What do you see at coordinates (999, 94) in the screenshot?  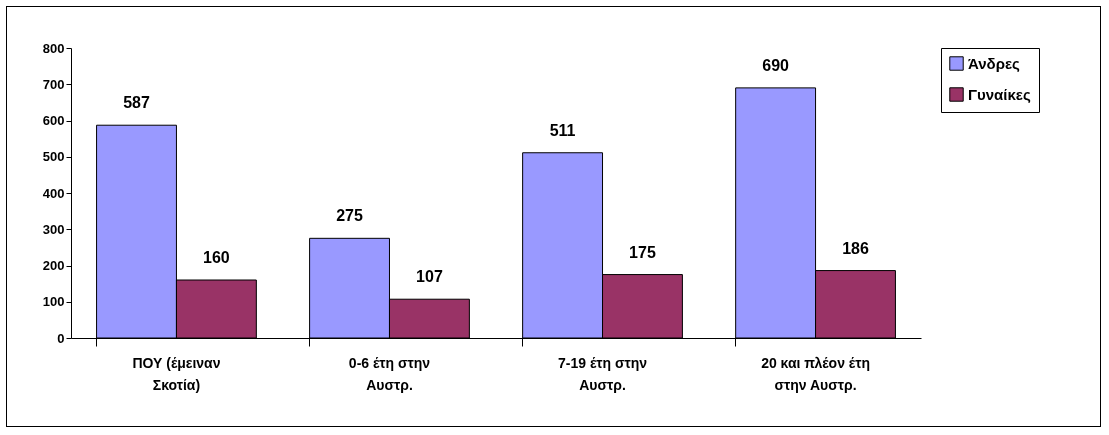 I see `legend-label: Γυναίκες` at bounding box center [999, 94].